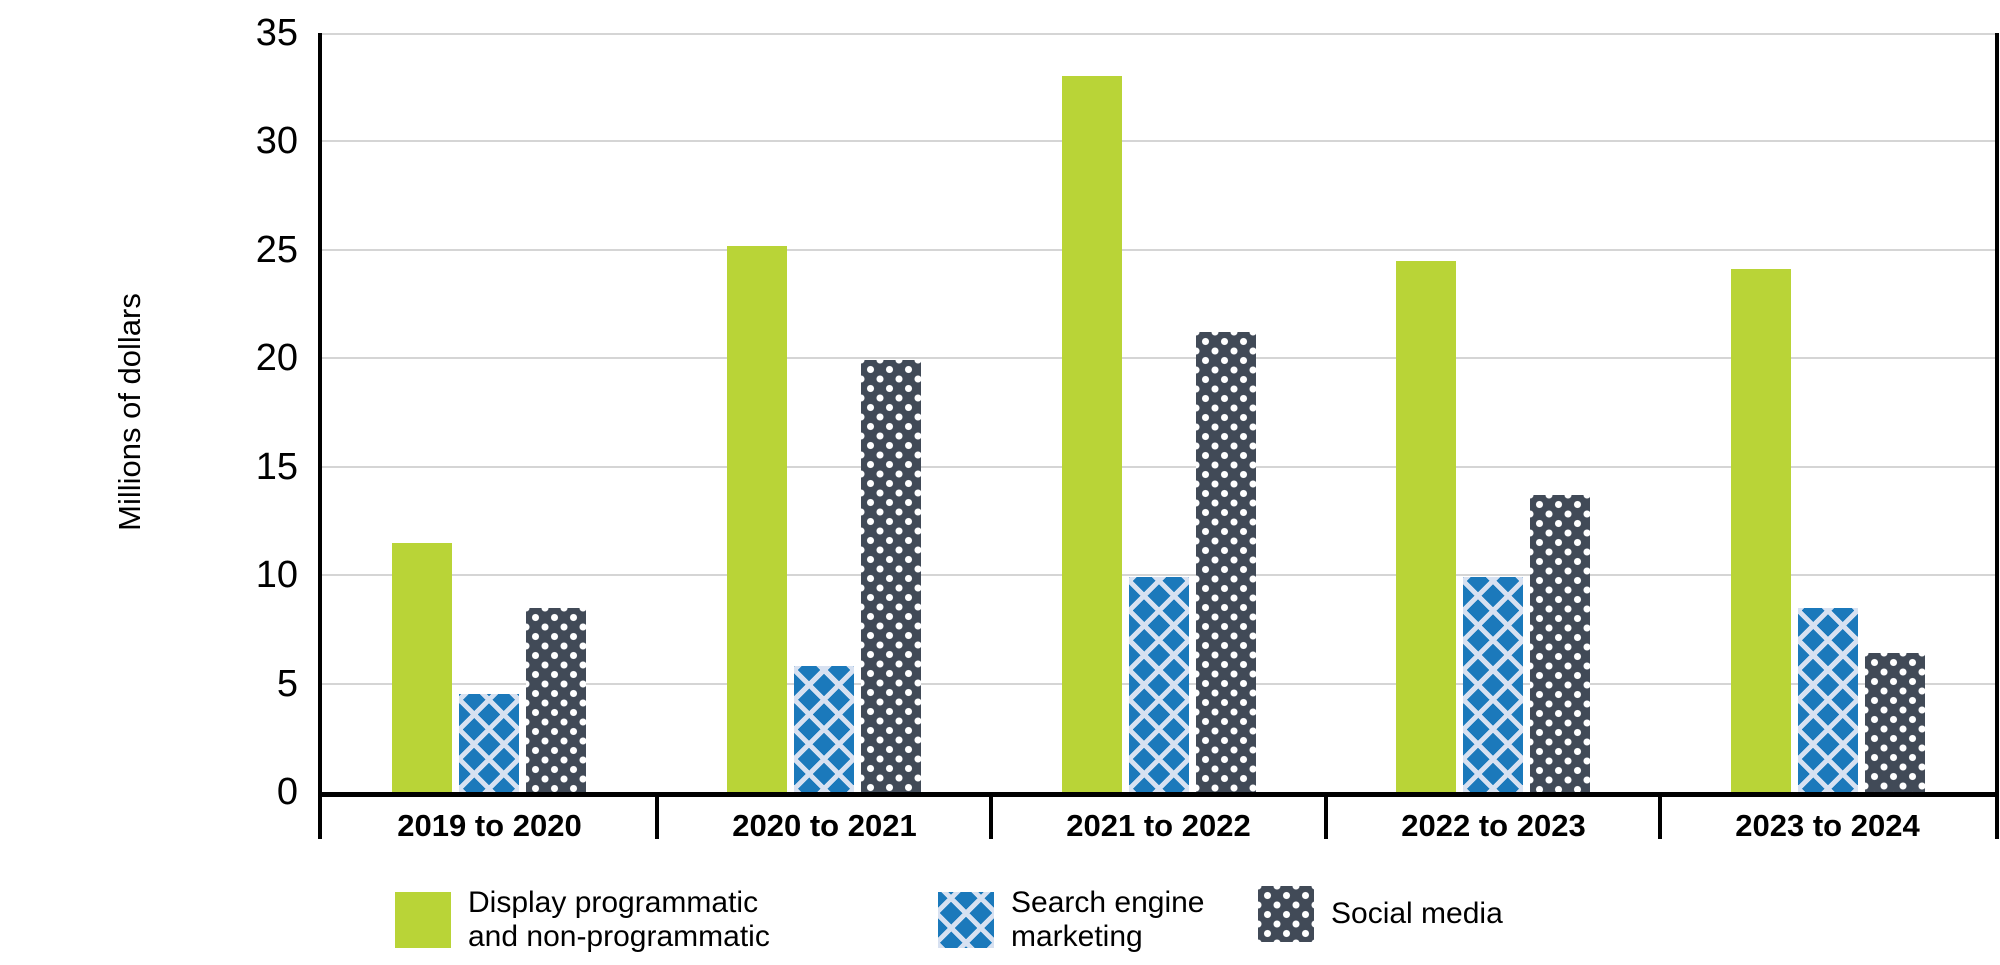  What do you see at coordinates (1827, 825) in the screenshot?
I see `x-category-label-2023-to-2024: 2023 to 2024` at bounding box center [1827, 825].